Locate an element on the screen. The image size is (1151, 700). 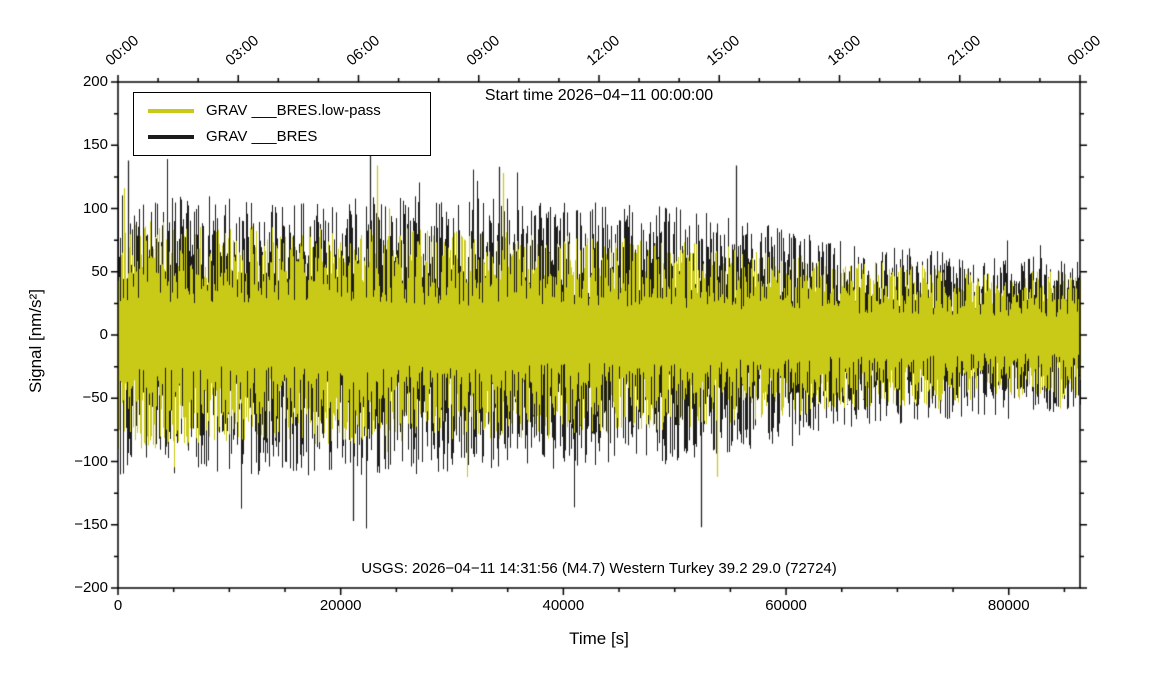
legend-label-lowpass: GRAV ___BRES.low-pass is located at coordinates (293, 110).